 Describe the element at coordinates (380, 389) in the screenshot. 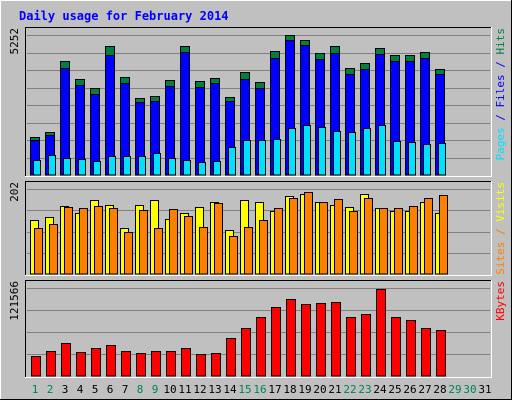

I see `x-tick-label-day-24: 24` at that location.